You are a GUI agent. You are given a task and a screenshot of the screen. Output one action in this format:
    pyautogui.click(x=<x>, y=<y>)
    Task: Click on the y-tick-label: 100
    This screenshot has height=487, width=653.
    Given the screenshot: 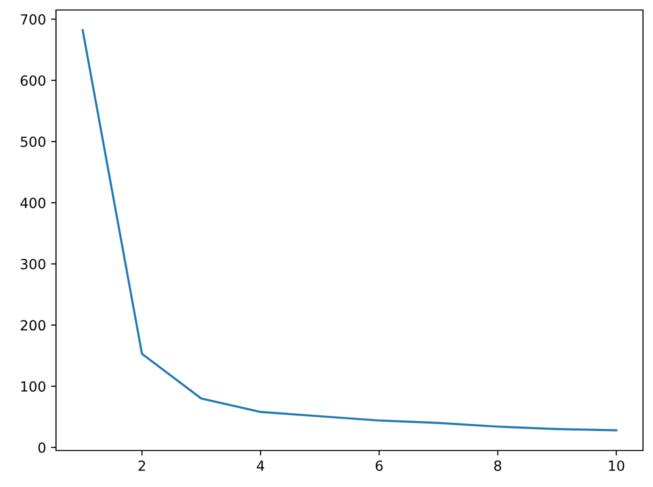 What is the action you would take?
    pyautogui.click(x=33, y=386)
    